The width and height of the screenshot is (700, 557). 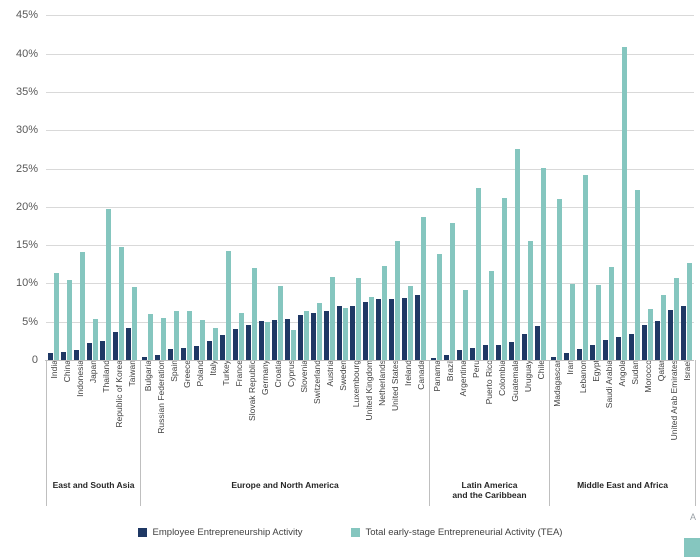 I want to click on country-label-text: Lebanon, so click(x=583, y=377).